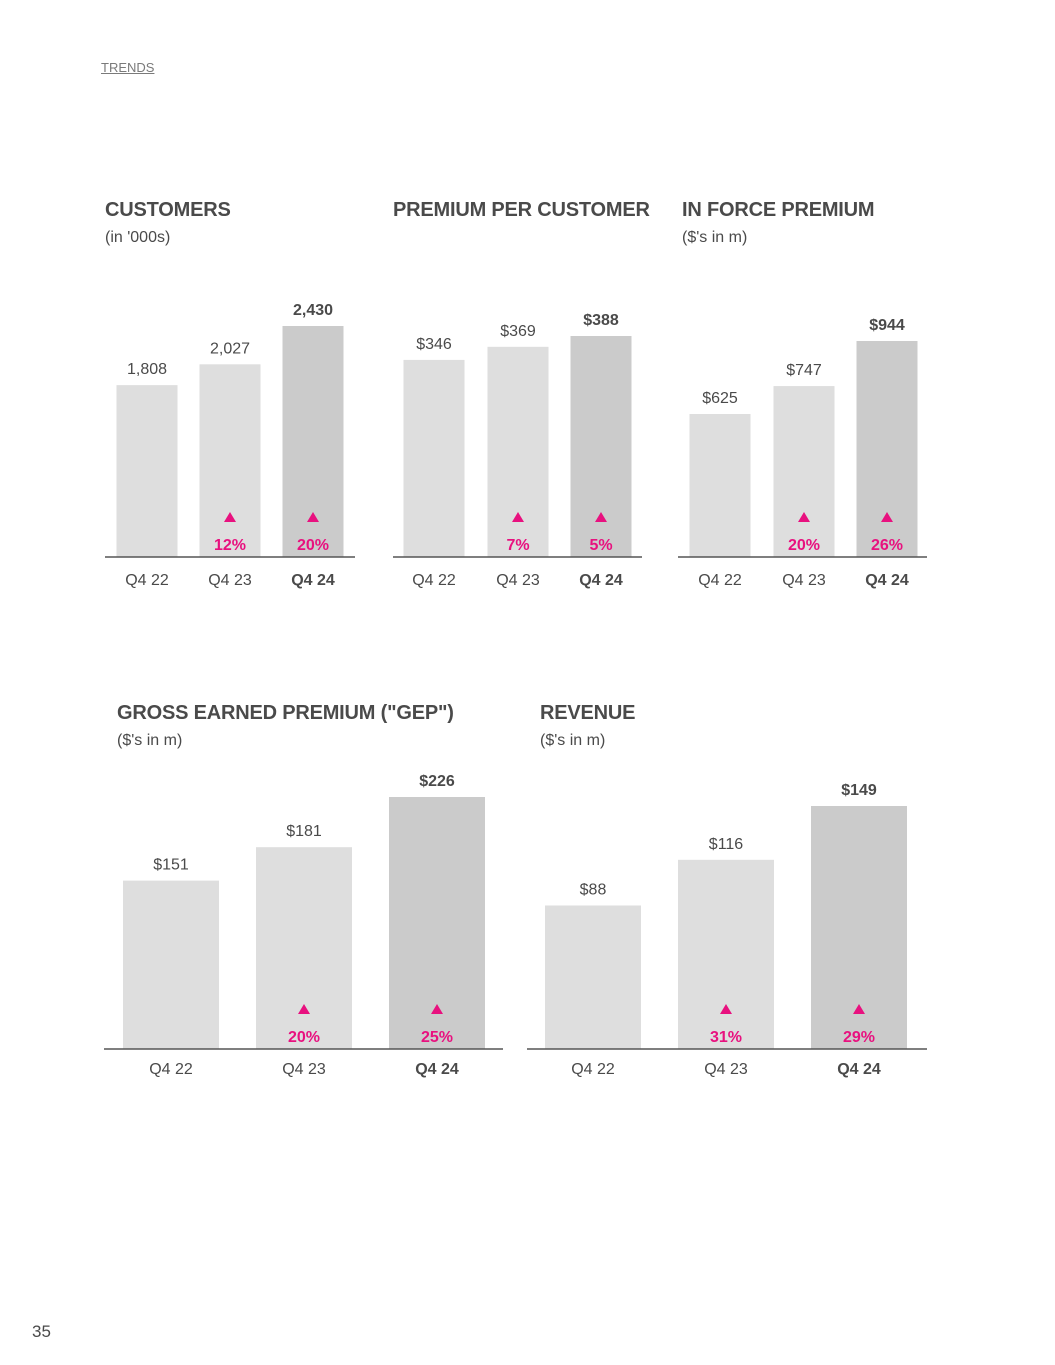 The width and height of the screenshot is (1055, 1365). Describe the element at coordinates (887, 545) in the screenshot. I see `growth-label: 26%` at that location.